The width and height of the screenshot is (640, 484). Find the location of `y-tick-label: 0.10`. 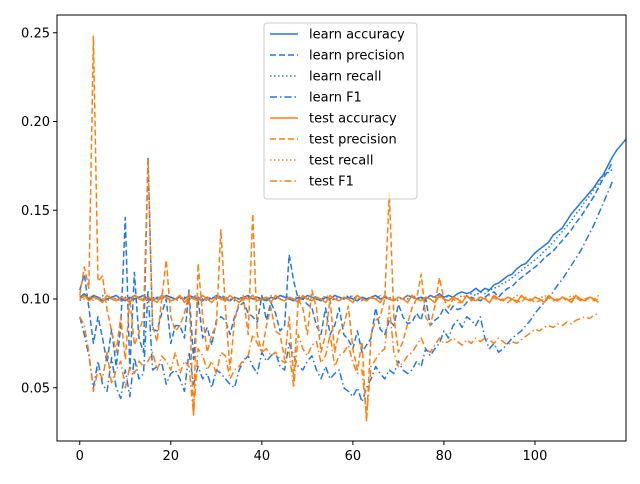

y-tick-label: 0.10 is located at coordinates (35, 300).